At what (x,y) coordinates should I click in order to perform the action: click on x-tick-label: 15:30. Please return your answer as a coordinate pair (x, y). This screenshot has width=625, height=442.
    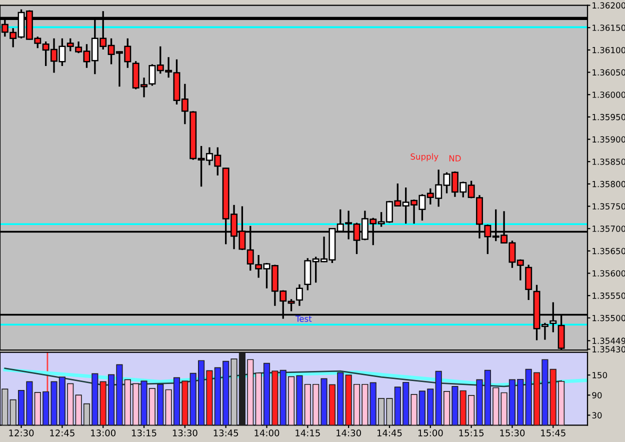
    Looking at the image, I should click on (512, 433).